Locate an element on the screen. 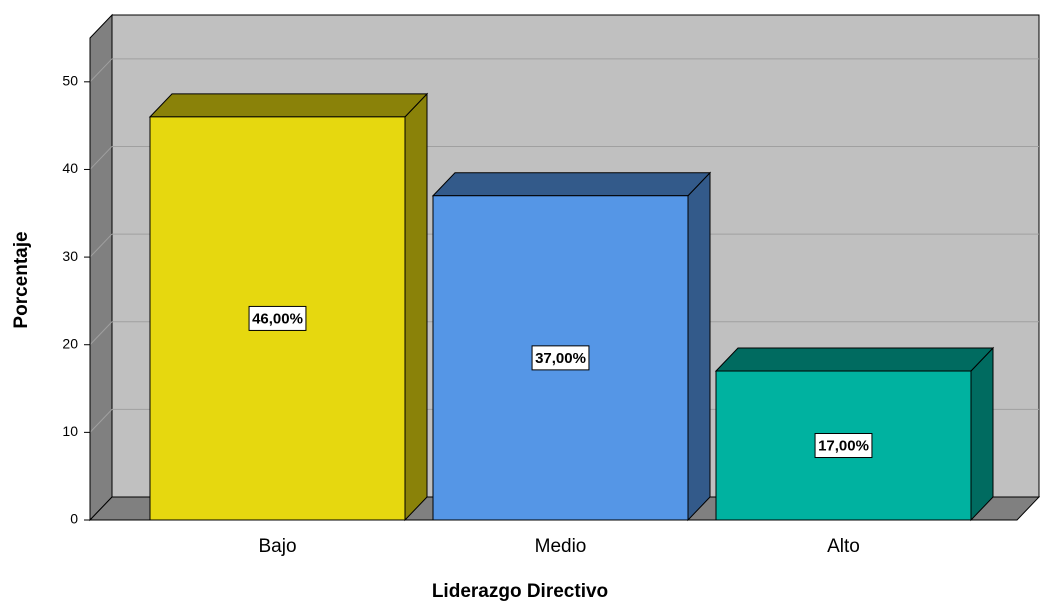 The width and height of the screenshot is (1040, 605). value-label: 46,00% is located at coordinates (277, 318).